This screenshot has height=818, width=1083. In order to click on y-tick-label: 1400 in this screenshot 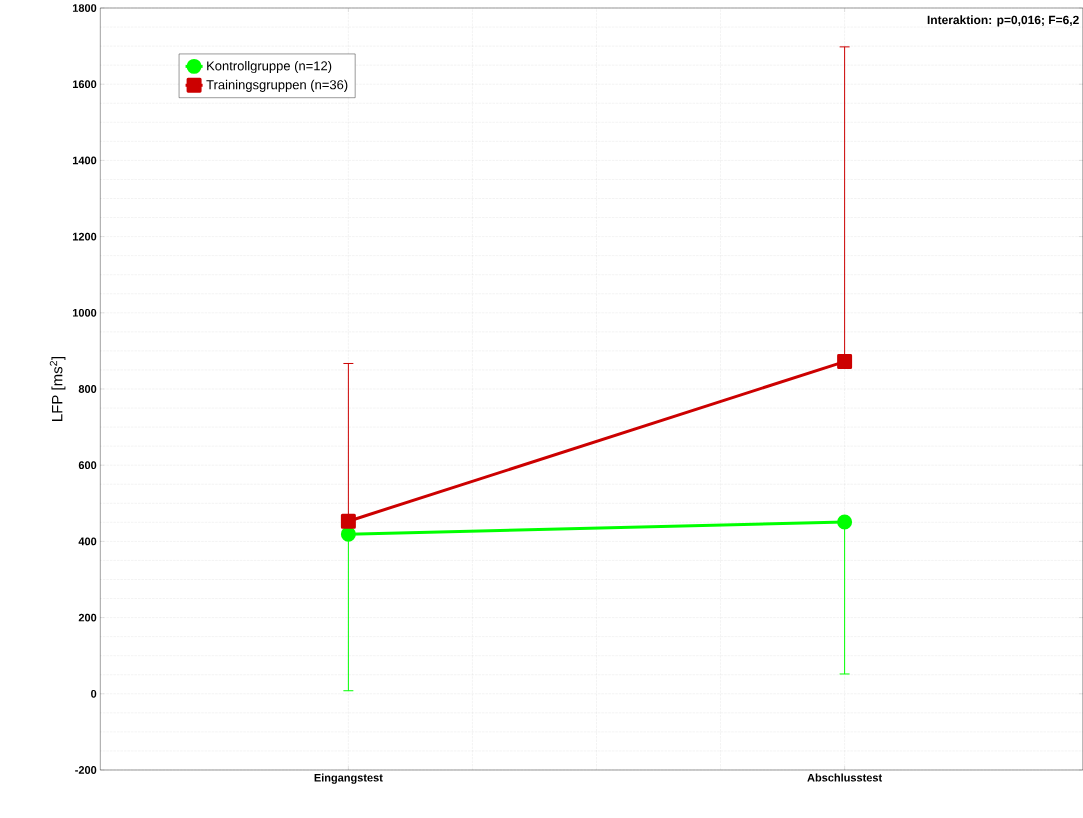, I will do `click(84, 160)`.